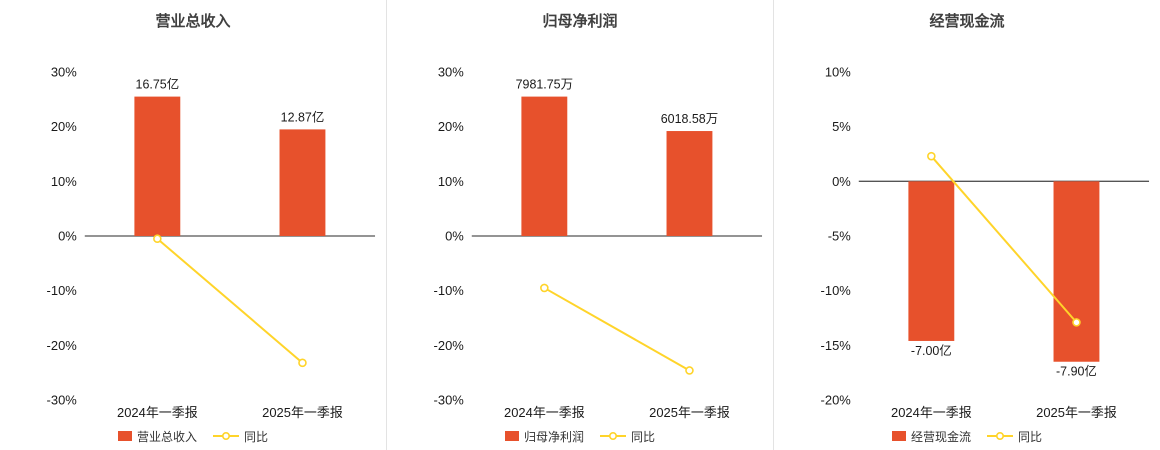 The width and height of the screenshot is (1160, 450). What do you see at coordinates (303, 116) in the screenshot?
I see `bar-value-label: 12.87亿` at bounding box center [303, 116].